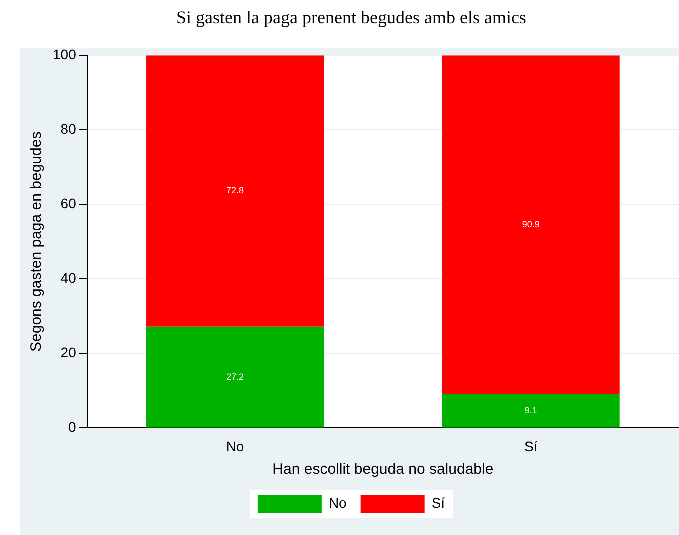 Image resolution: width=679 pixels, height=535 pixels. What do you see at coordinates (351, 18) in the screenshot?
I see `chart-title: Si gasten la paga prenent begudes amb els amics` at bounding box center [351, 18].